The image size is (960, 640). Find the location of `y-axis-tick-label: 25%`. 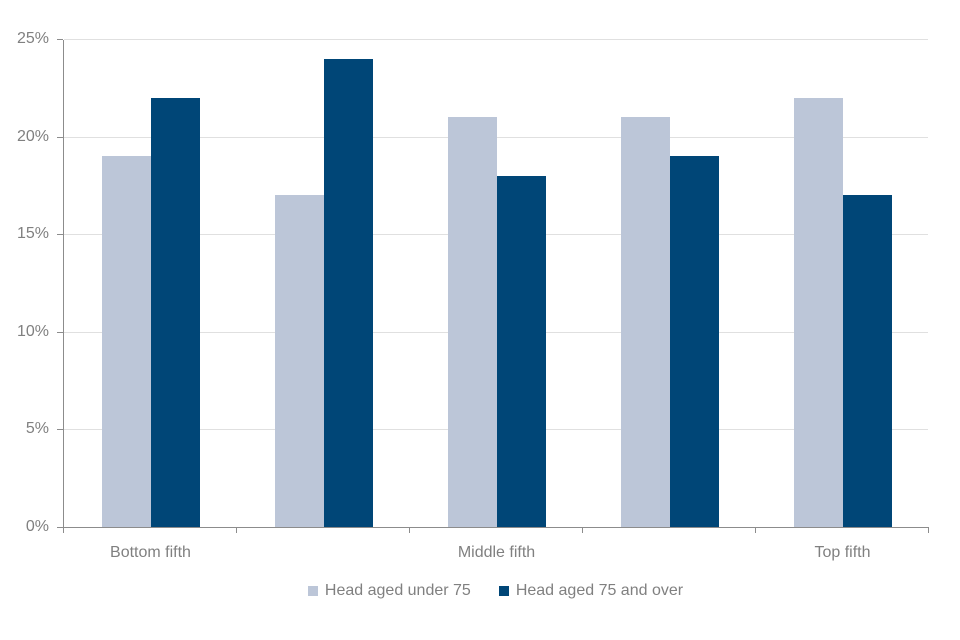

y-axis-tick-label: 25% is located at coordinates (32, 38).